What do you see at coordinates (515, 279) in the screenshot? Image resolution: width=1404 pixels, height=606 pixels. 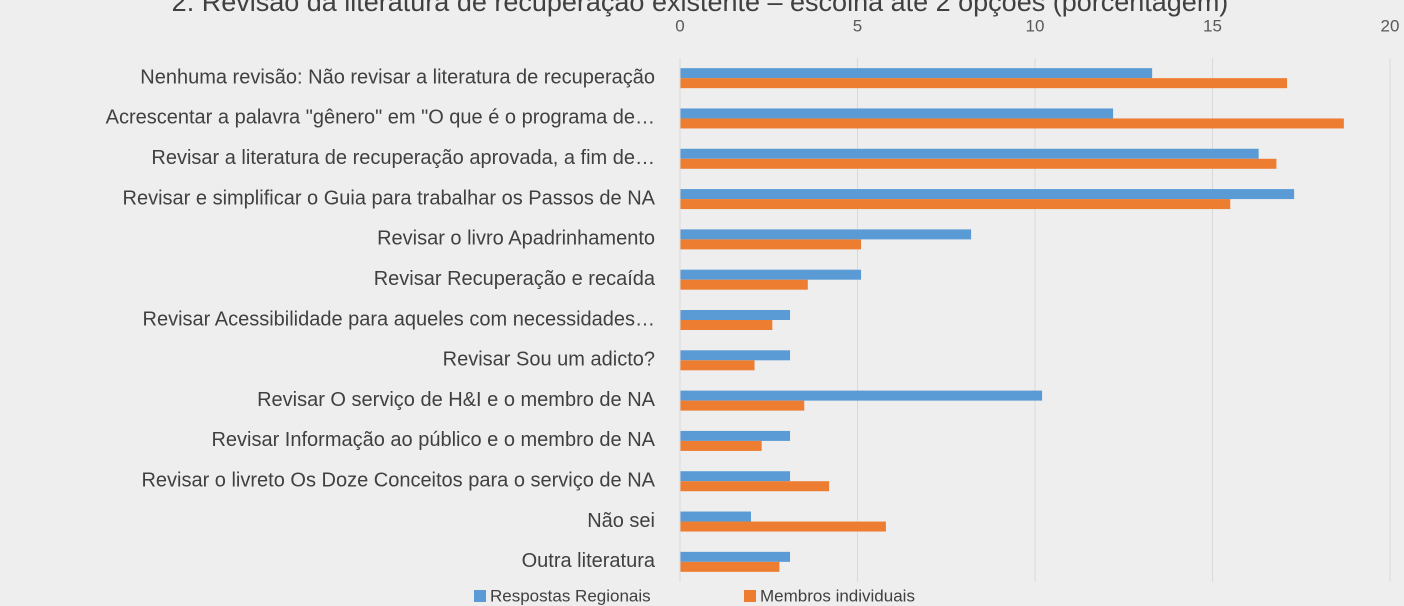 I see `y-tick-label: Revisar Recuperação e recaída` at bounding box center [515, 279].